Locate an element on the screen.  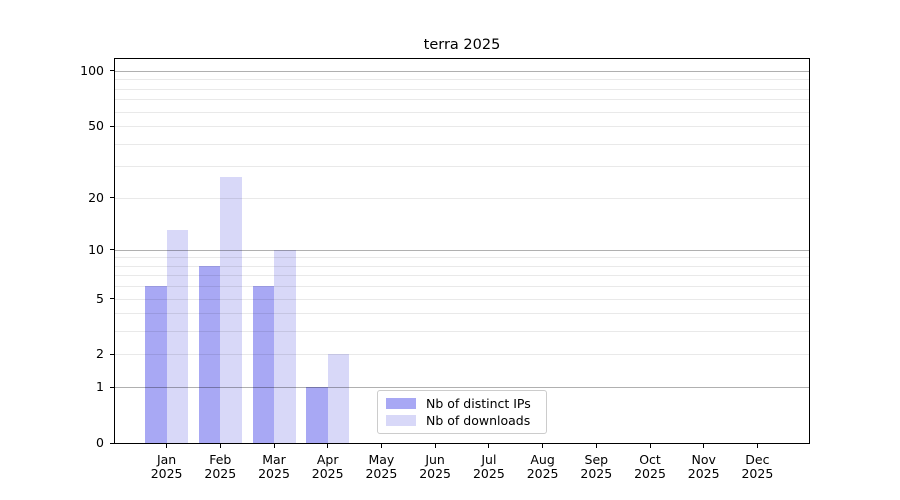
y-tick-label: 0 is located at coordinates (100, 442).